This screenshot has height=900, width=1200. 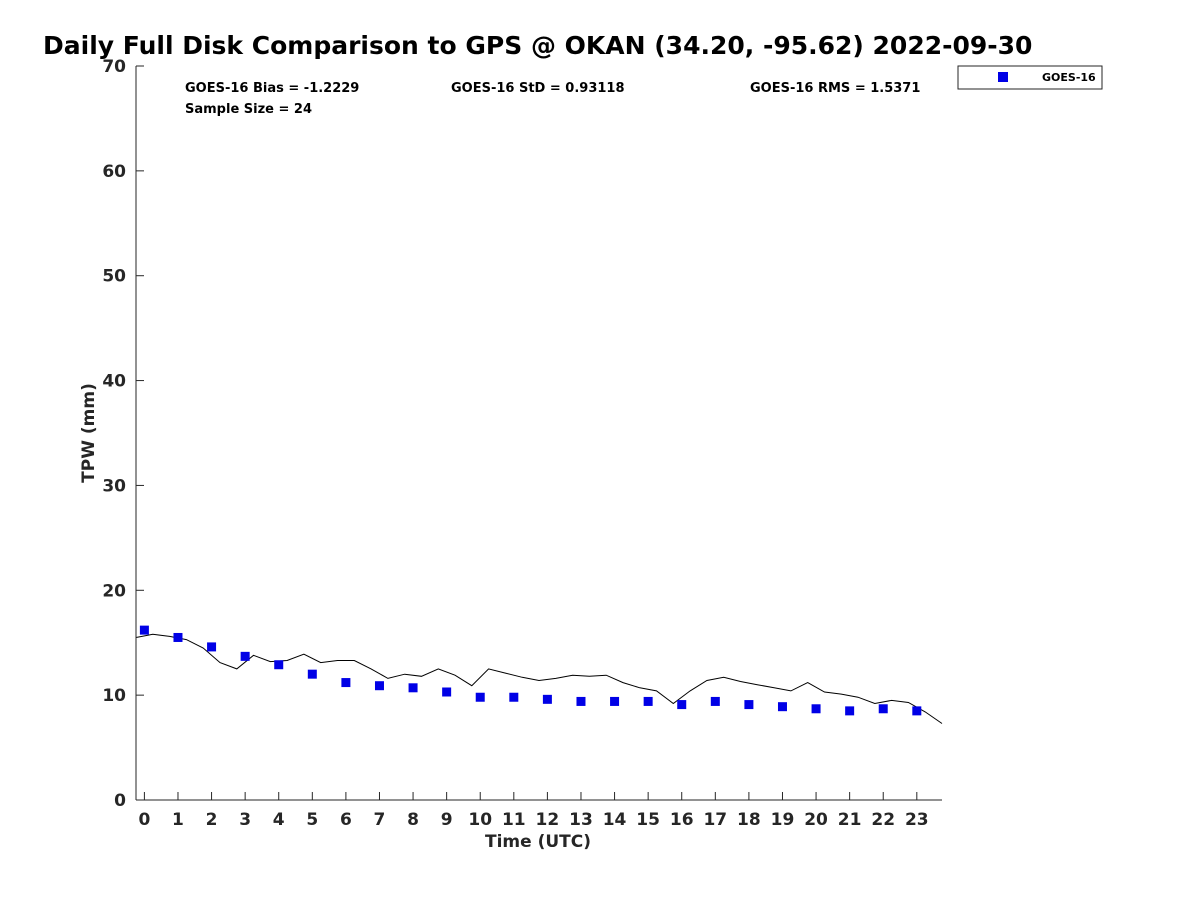 I want to click on legend-box, so click(x=1030, y=77).